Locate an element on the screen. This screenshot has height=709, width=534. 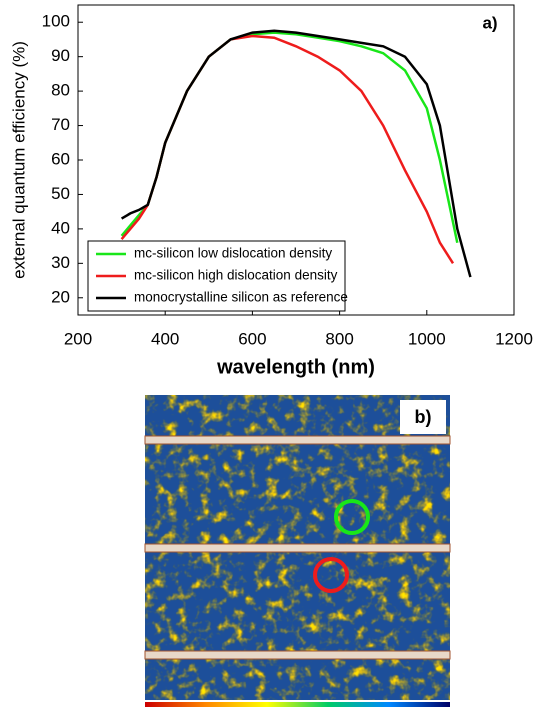
x-tick-label: 200 is located at coordinates (78, 338).